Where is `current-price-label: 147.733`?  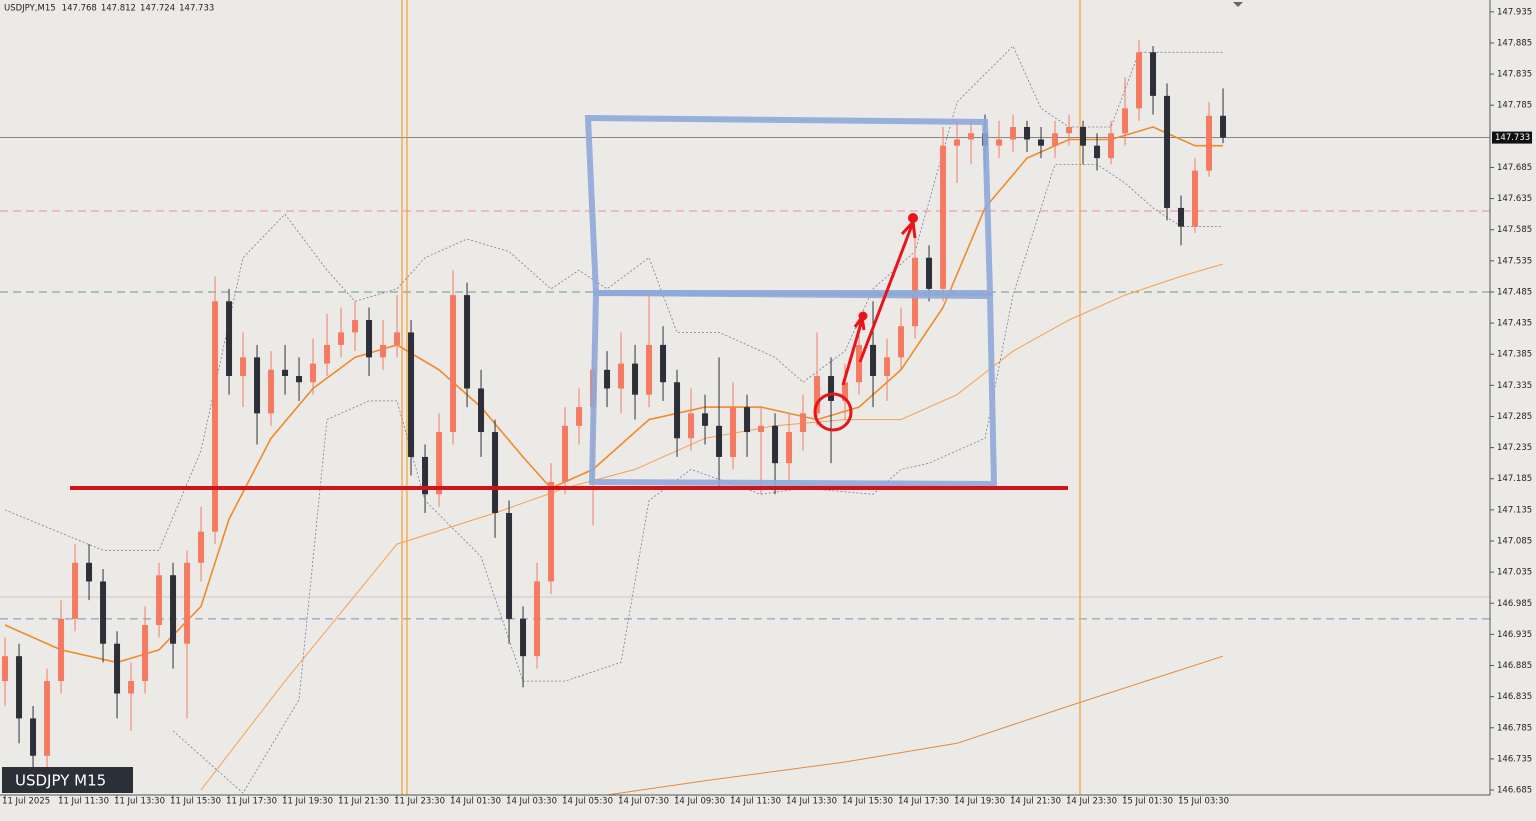
current-price-label: 147.733 is located at coordinates (1512, 138).